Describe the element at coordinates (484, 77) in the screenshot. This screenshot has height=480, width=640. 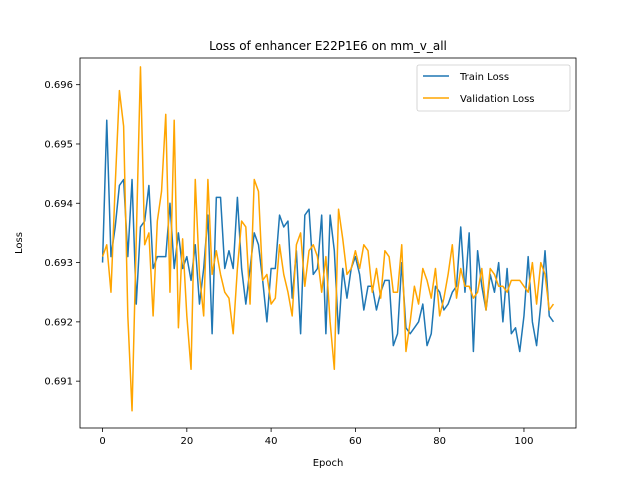
I see `legend-label-train-loss: Train Loss` at that location.